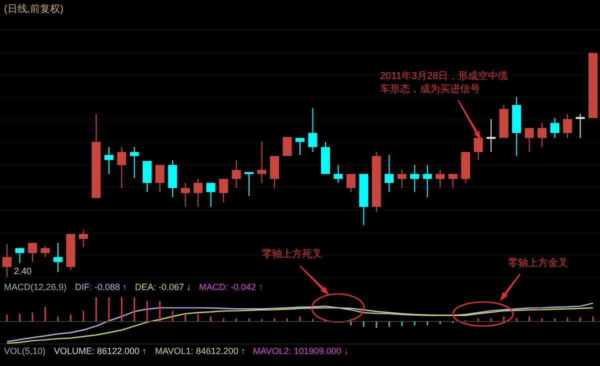 The height and width of the screenshot is (366, 600). Describe the element at coordinates (34, 9) in the screenshot. I see `chart-title: (日线,前复权)` at that location.